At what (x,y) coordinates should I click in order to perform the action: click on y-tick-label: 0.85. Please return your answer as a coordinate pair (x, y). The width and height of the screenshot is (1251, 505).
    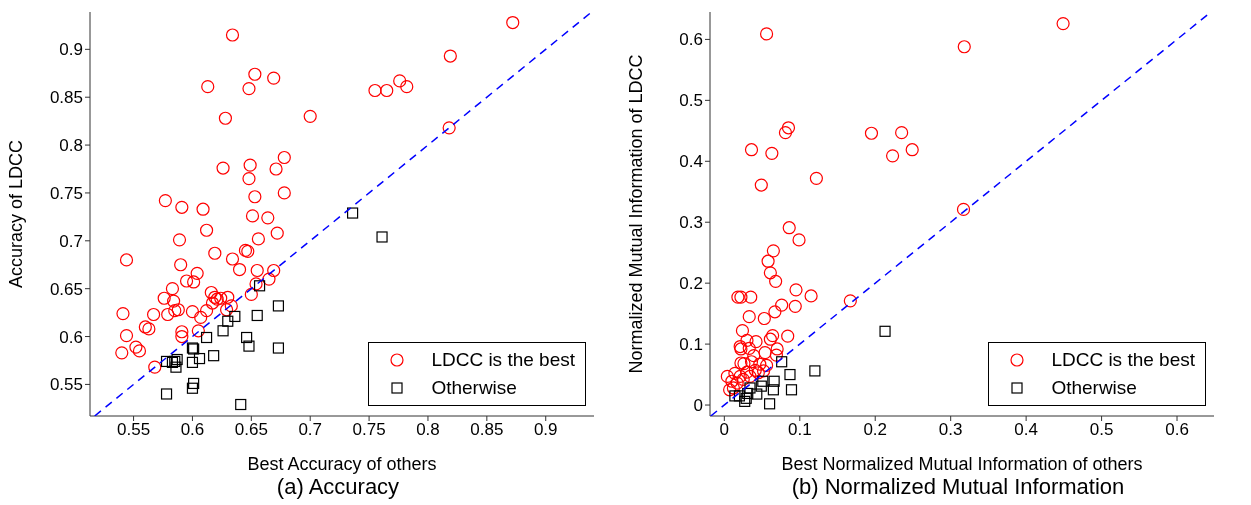
    Looking at the image, I should click on (66, 98).